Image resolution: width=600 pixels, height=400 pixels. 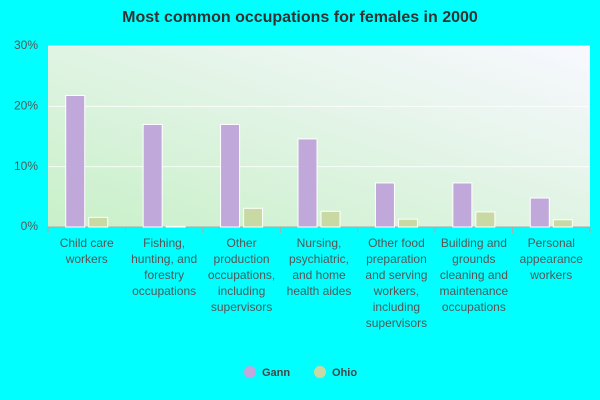 I want to click on y-tick-label: 20%, so click(x=26, y=106).